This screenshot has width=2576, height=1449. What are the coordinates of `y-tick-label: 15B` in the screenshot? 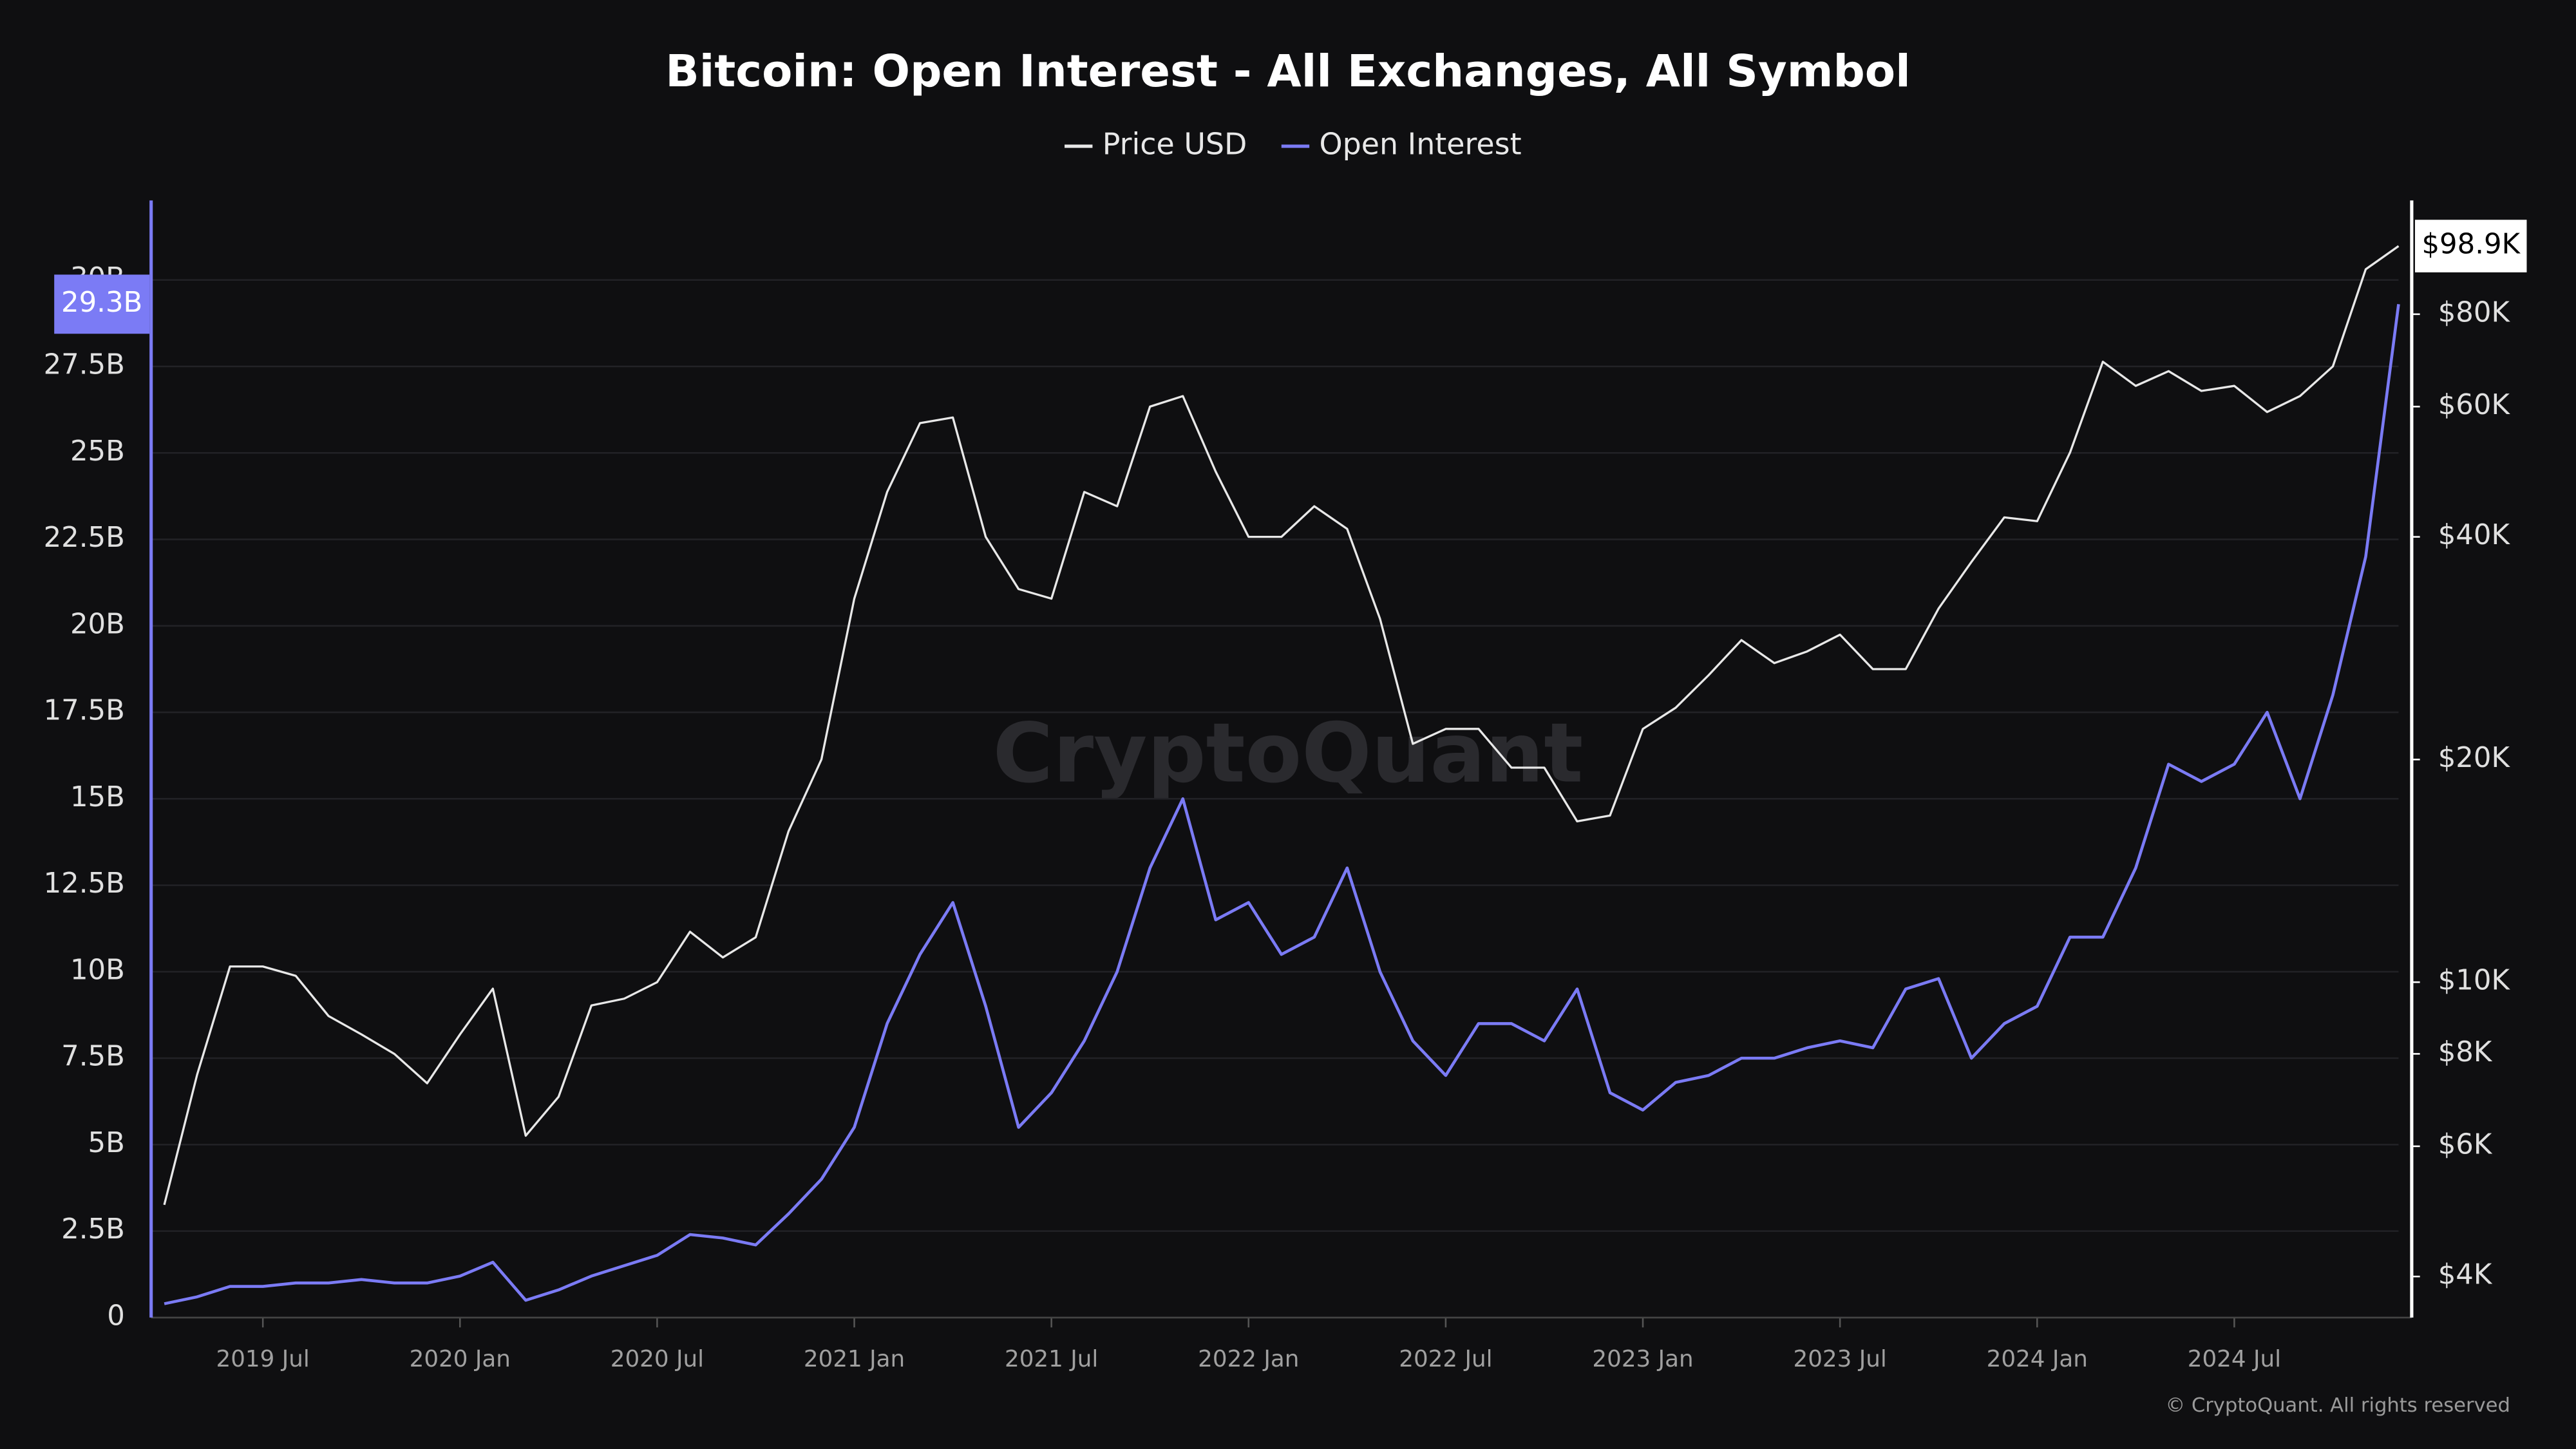 It's located at (97, 797).